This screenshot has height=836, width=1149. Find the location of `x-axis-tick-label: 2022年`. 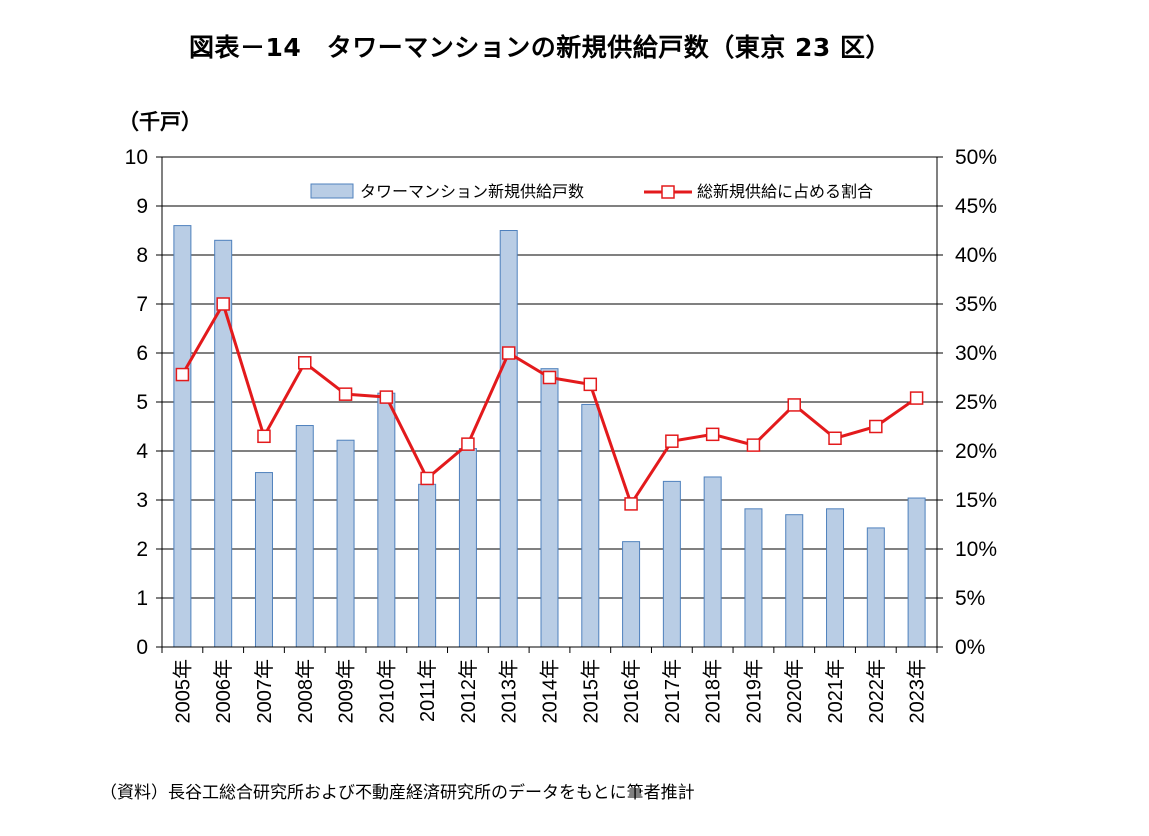

x-axis-tick-label: 2022年 is located at coordinates (876, 691).